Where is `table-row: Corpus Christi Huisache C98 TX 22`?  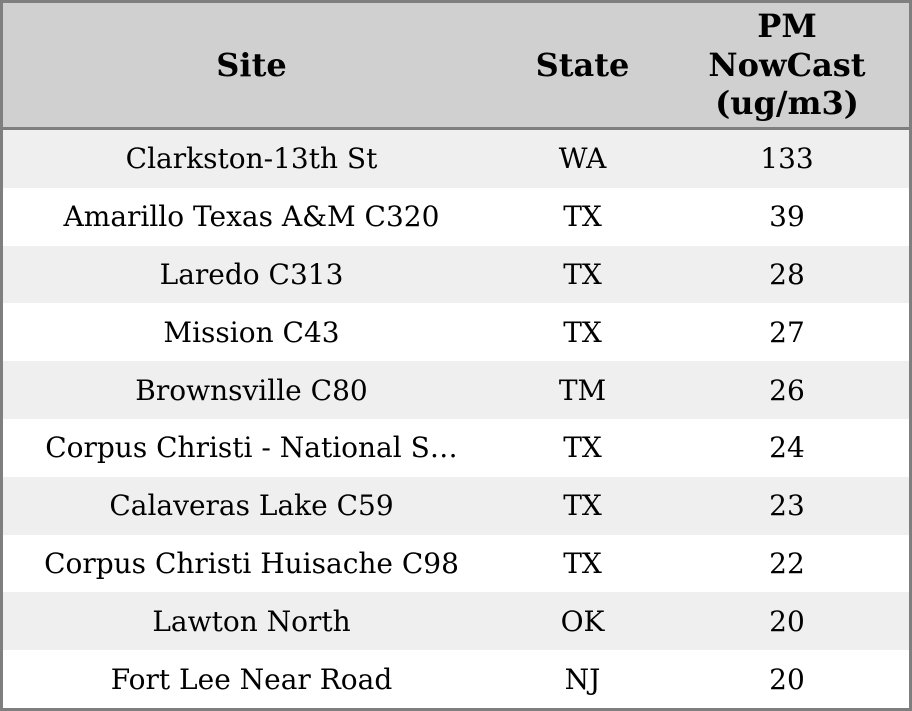
table-row: Corpus Christi Huisache C98 TX 22 is located at coordinates (456, 563).